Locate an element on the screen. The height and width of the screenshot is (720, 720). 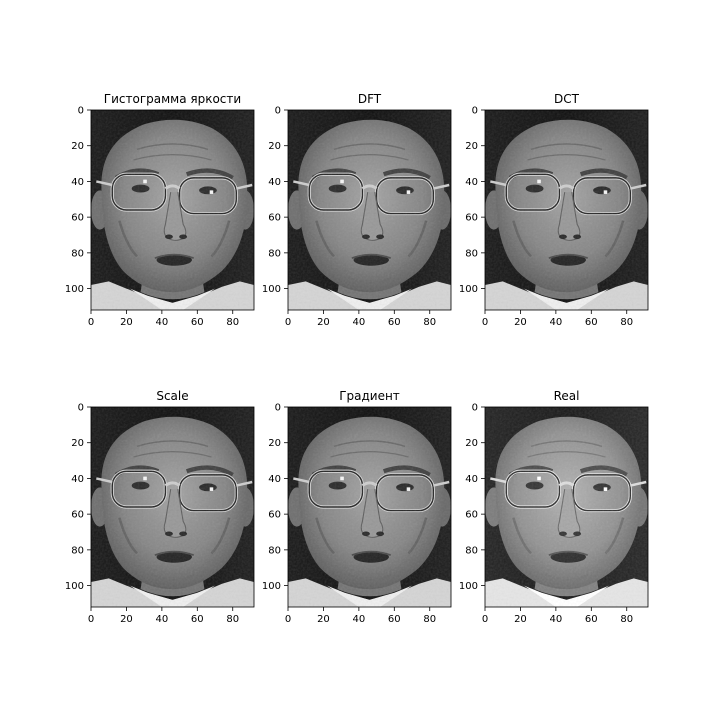
subplot: DCT 0 20 40 60 80 0 20 40 60 80 100 is located at coordinates (553, 210).